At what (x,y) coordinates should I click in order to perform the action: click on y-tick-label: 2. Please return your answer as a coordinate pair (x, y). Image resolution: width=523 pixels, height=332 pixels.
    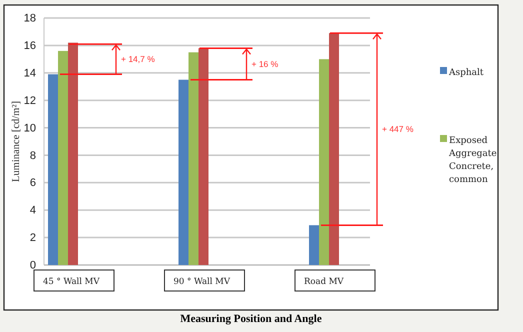
    Looking at the image, I should click on (33, 238).